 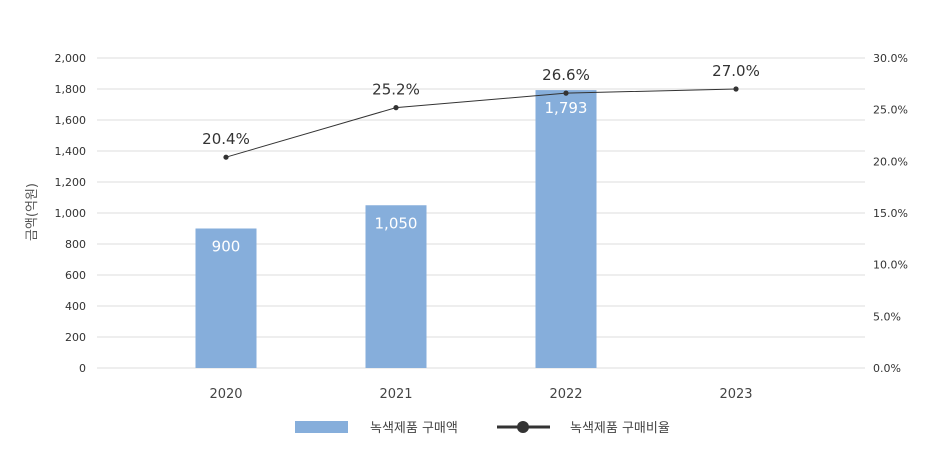 I want to click on y-tick-label: 800, so click(x=75, y=244).